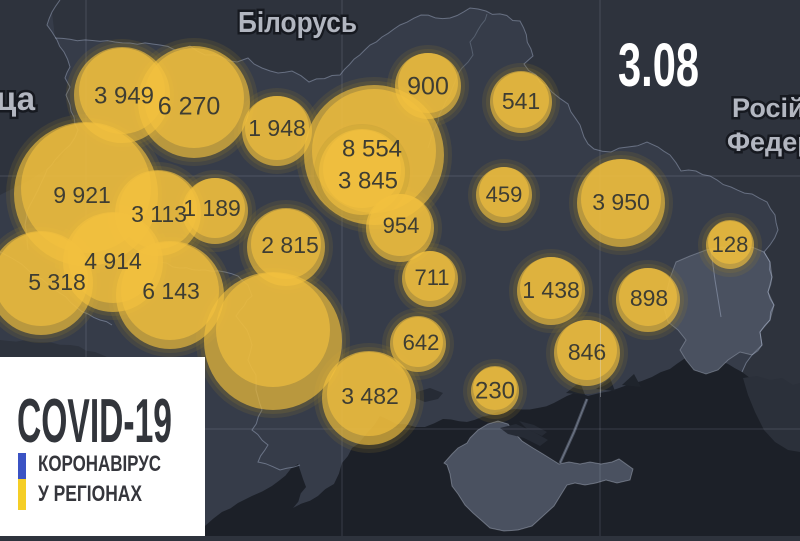  I want to click on svg-text: 3 482, so click(370, 396).